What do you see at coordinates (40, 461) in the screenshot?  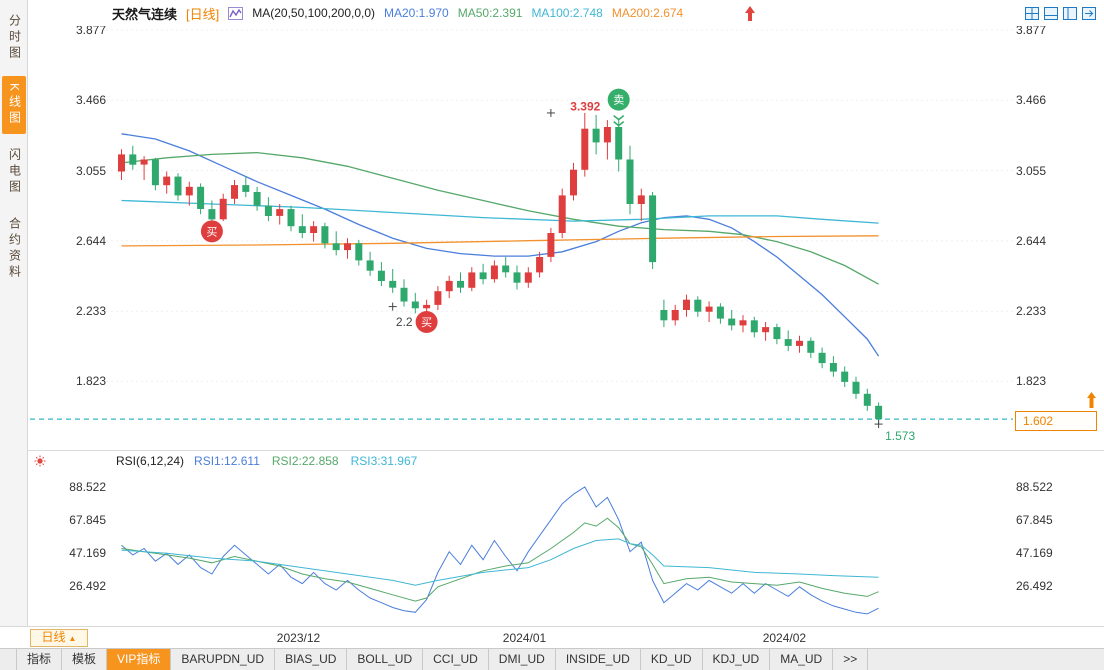 I see `rsi-settings-icon` at bounding box center [40, 461].